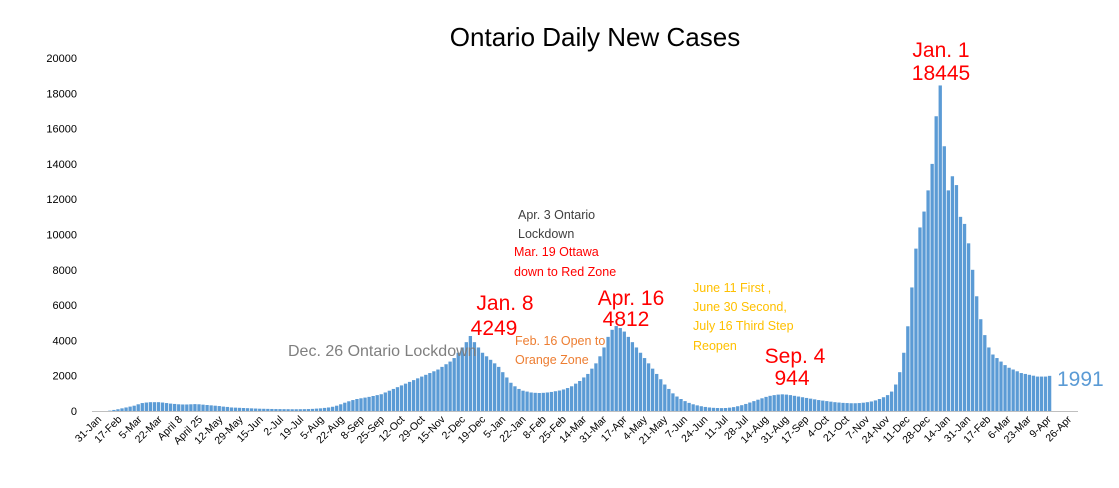  Describe the element at coordinates (65, 306) in the screenshot. I see `y-tick-label: 6000` at that location.